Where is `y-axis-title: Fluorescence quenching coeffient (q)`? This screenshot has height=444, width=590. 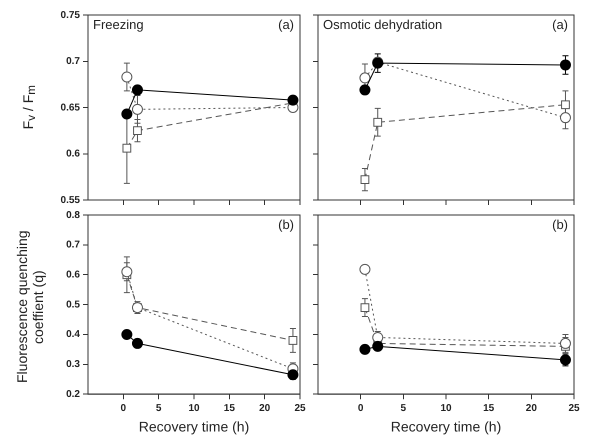
y-axis-title: Fluorescence quenching coeffient (q) is located at coordinates (30, 308).